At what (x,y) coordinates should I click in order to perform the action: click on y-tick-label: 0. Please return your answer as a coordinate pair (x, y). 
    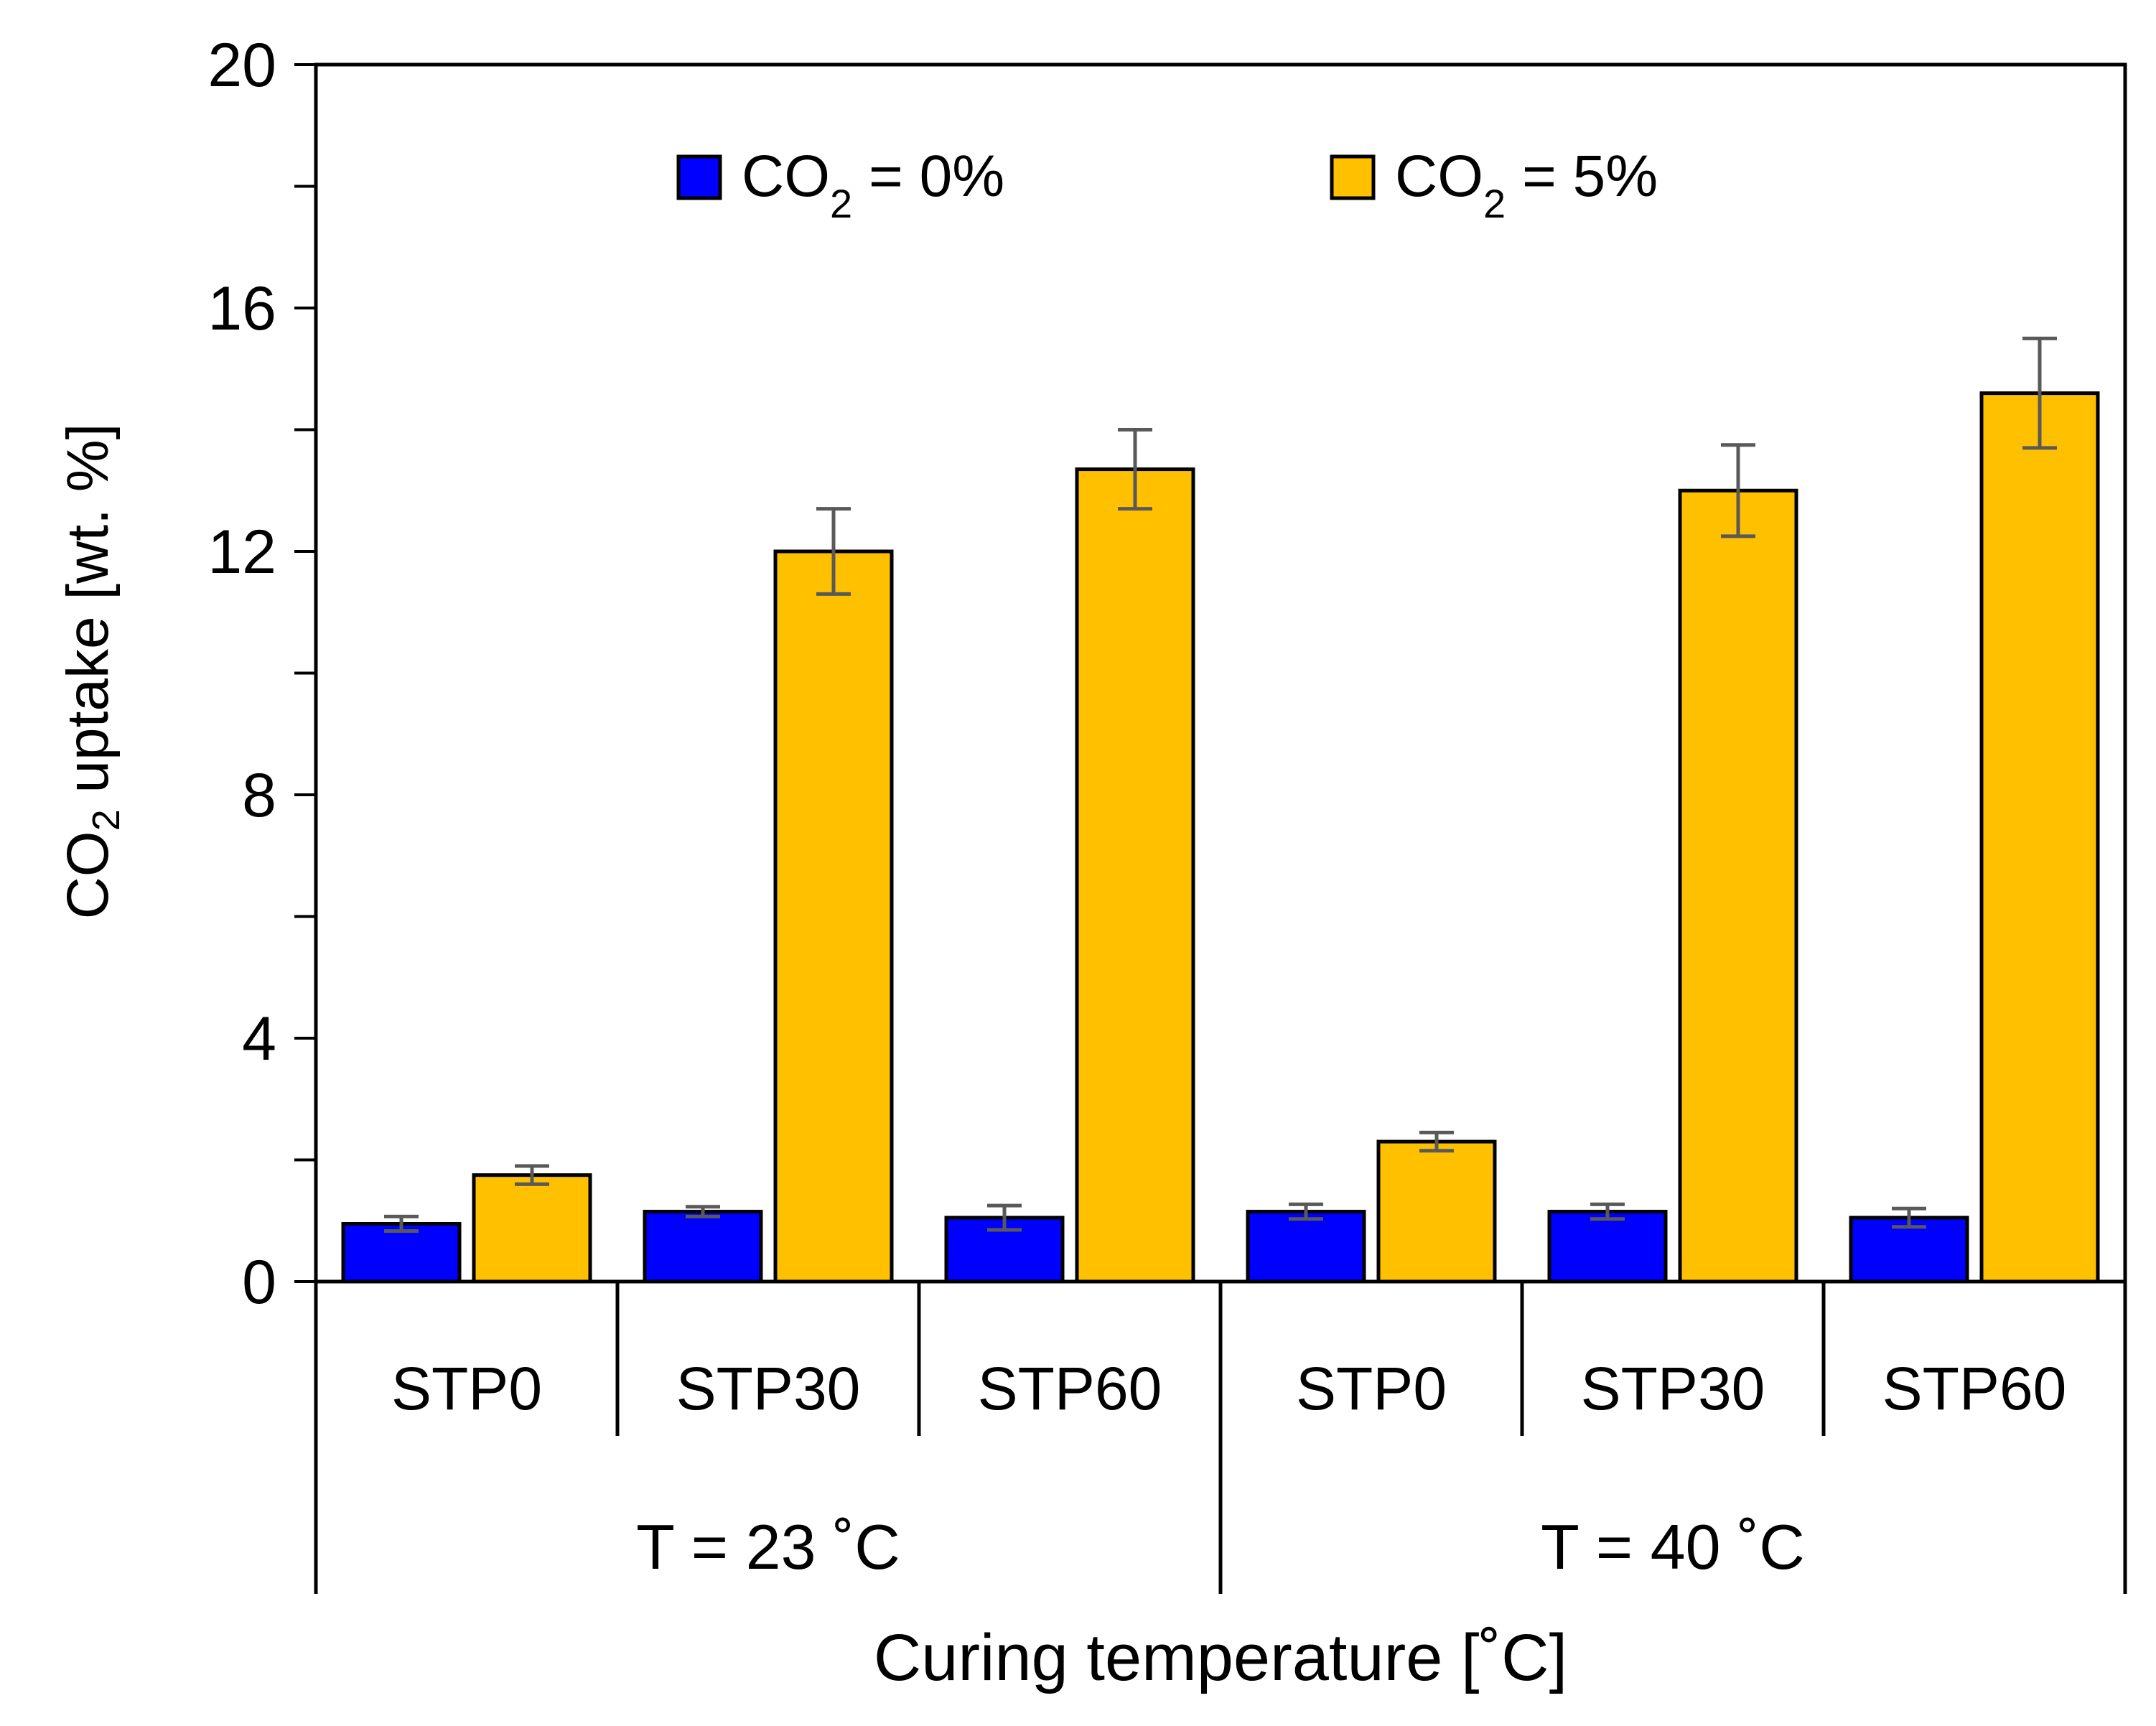
    Looking at the image, I should click on (259, 1282).